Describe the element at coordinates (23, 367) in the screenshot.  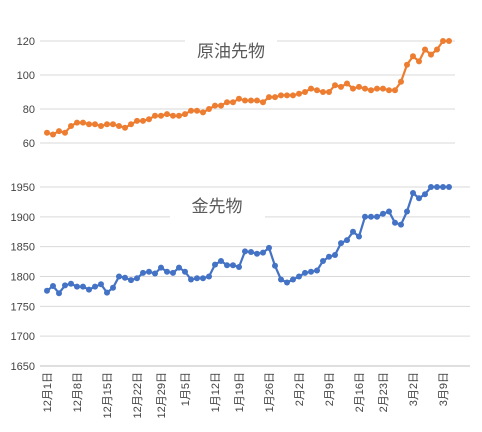
I see `y-tick-label: 1650` at that location.